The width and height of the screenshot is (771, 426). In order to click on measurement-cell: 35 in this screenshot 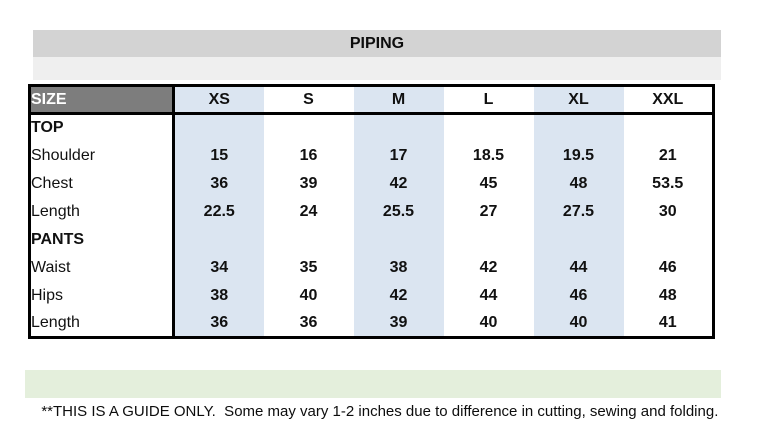, I will do `click(308, 267)`.